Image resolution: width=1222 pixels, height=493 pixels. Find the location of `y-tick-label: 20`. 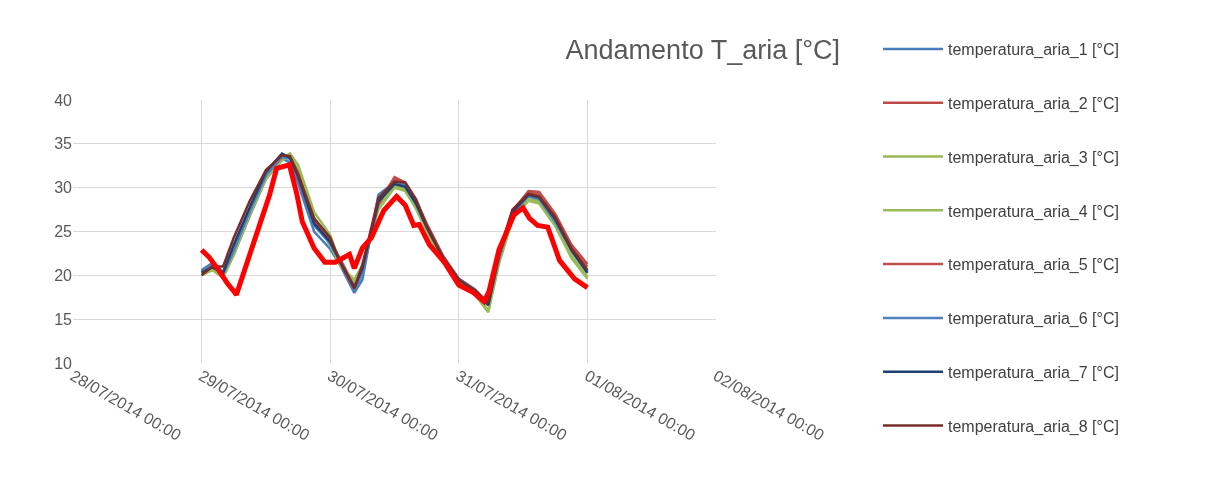

y-tick-label: 20 is located at coordinates (63, 275).